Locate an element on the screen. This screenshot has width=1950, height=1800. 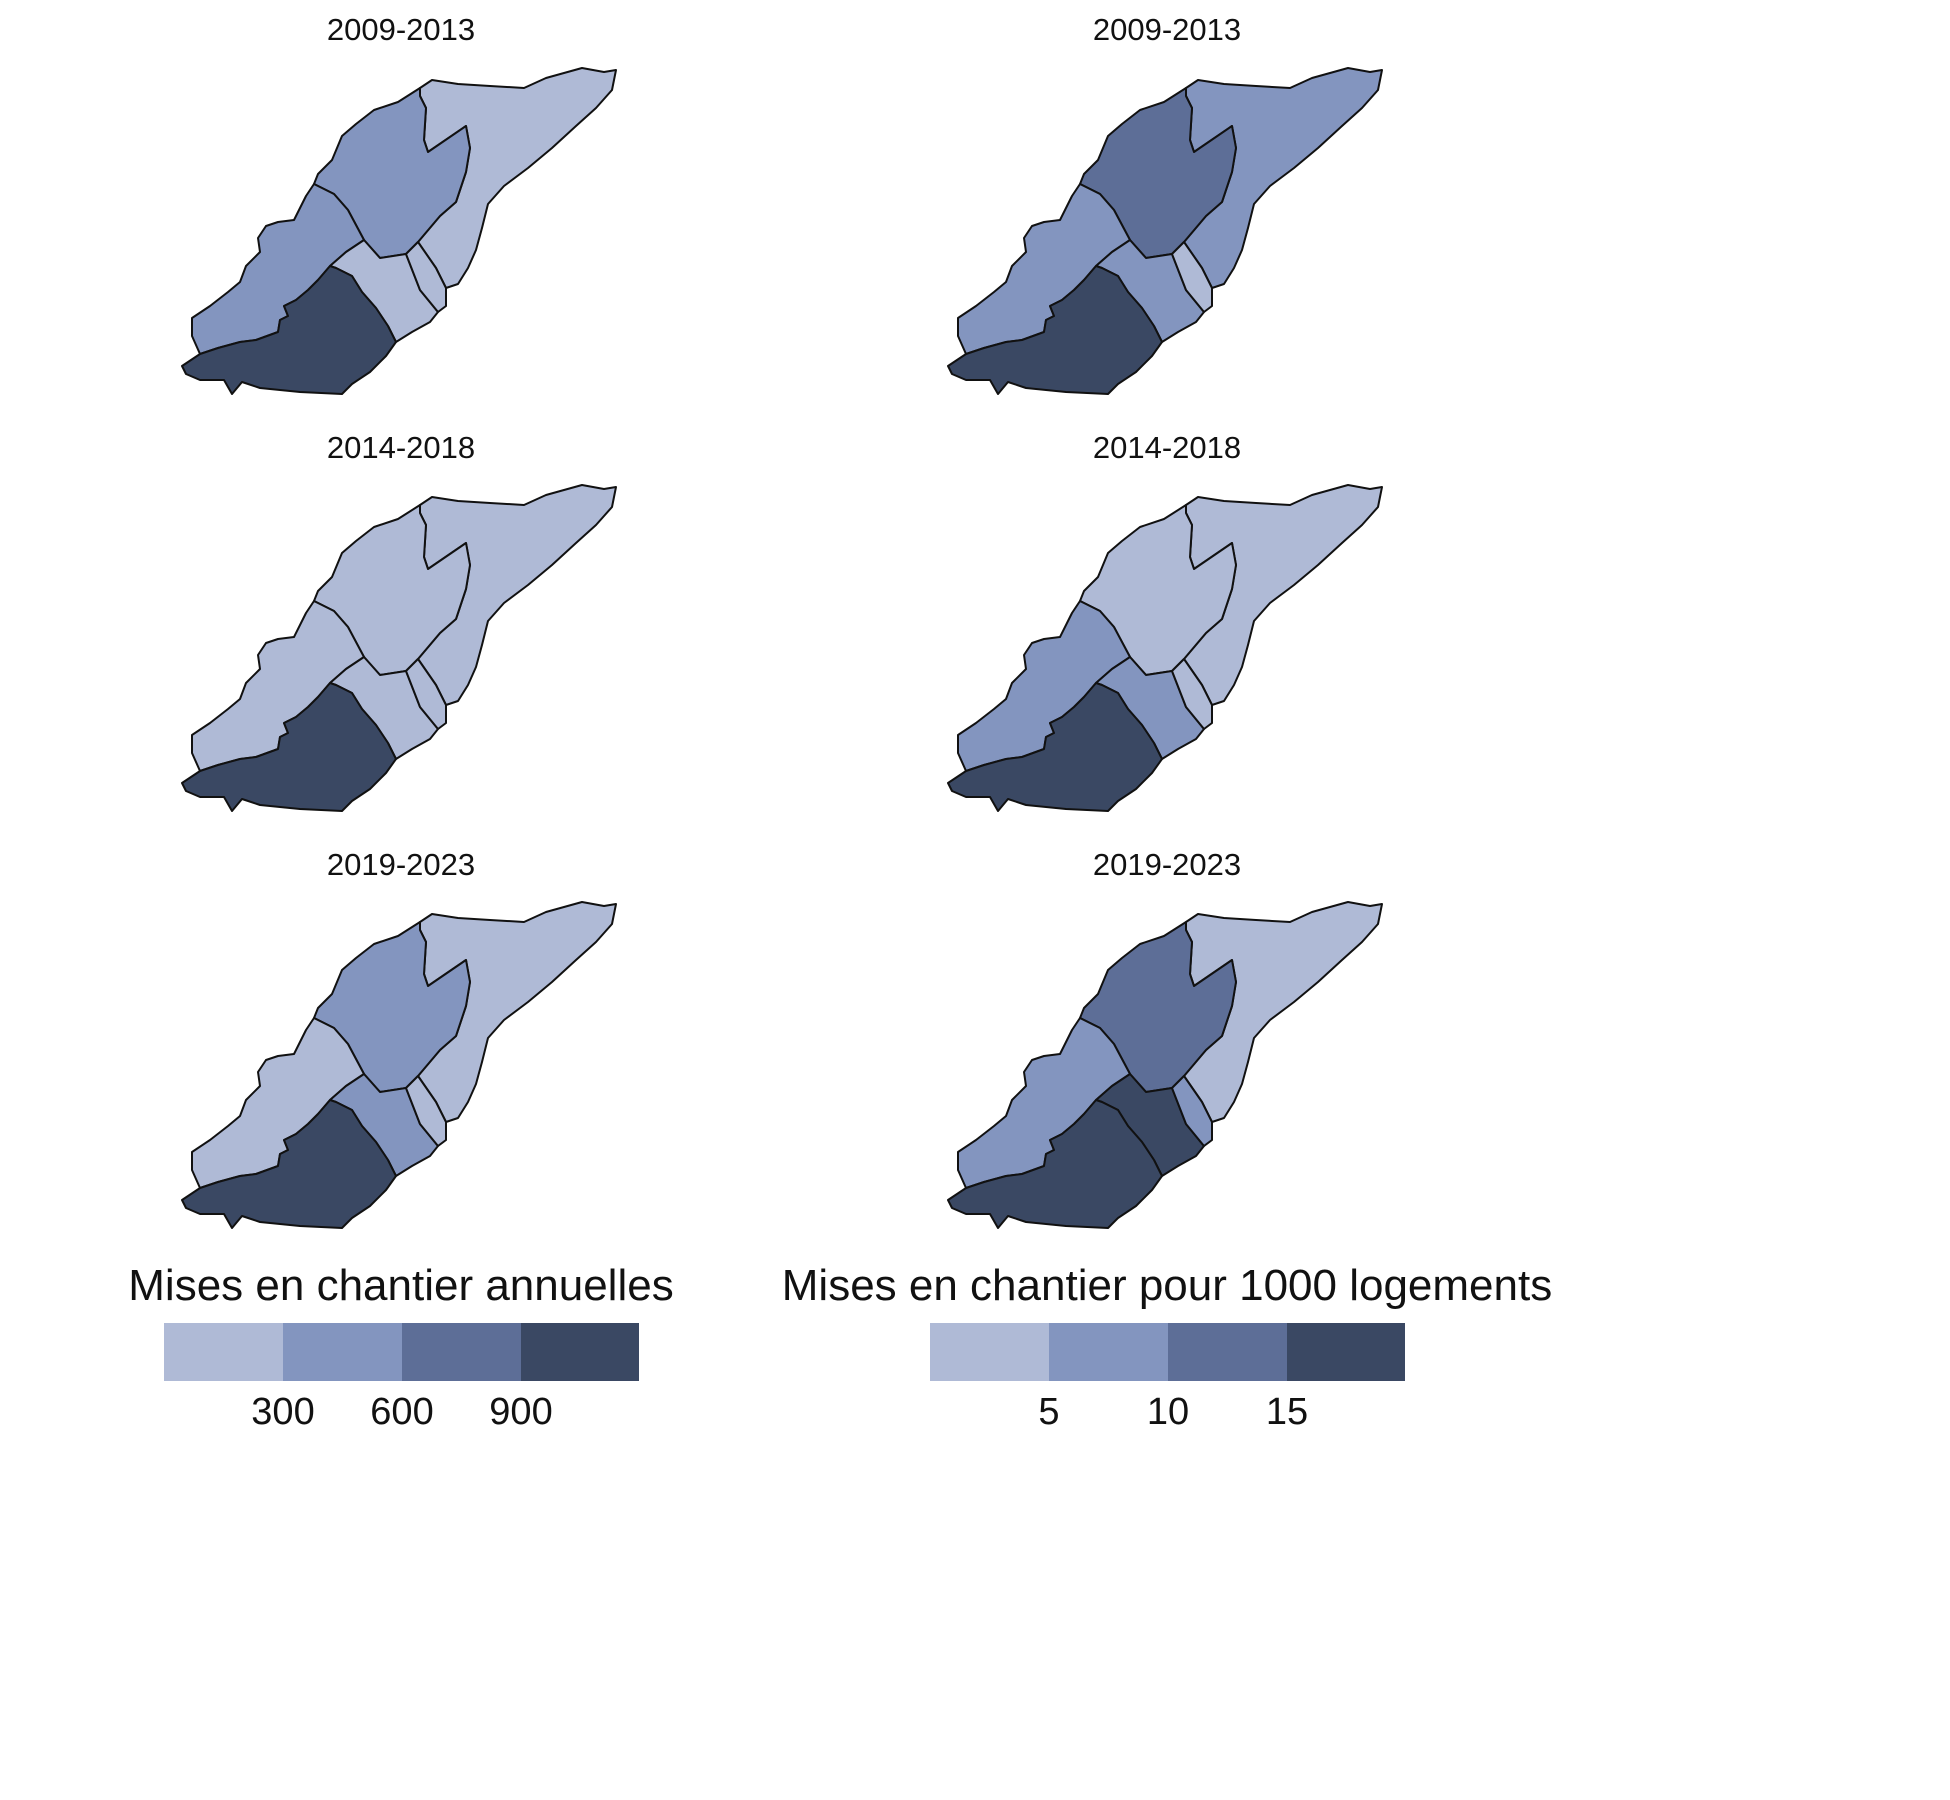
legend-per-1000-tick-3: 15 is located at coordinates (1287, 1412).